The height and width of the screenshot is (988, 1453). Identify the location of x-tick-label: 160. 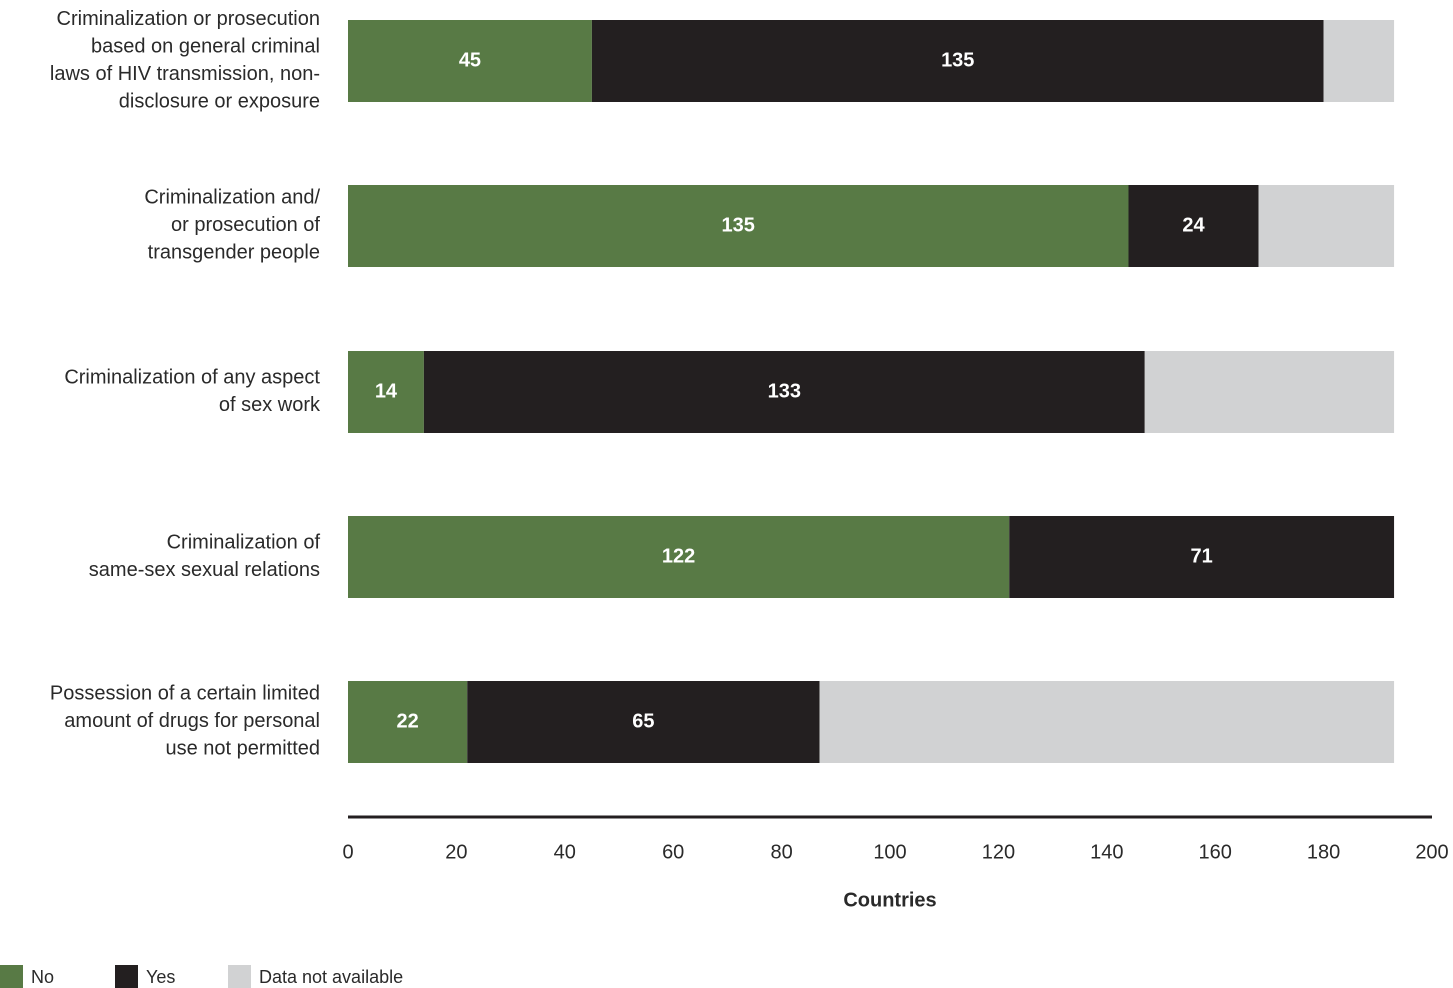
(1215, 852).